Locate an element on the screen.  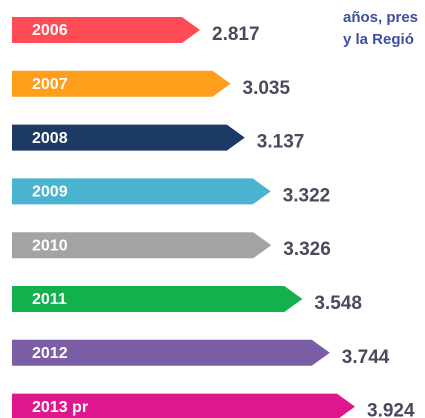
value-label: 3.322 is located at coordinates (307, 195).